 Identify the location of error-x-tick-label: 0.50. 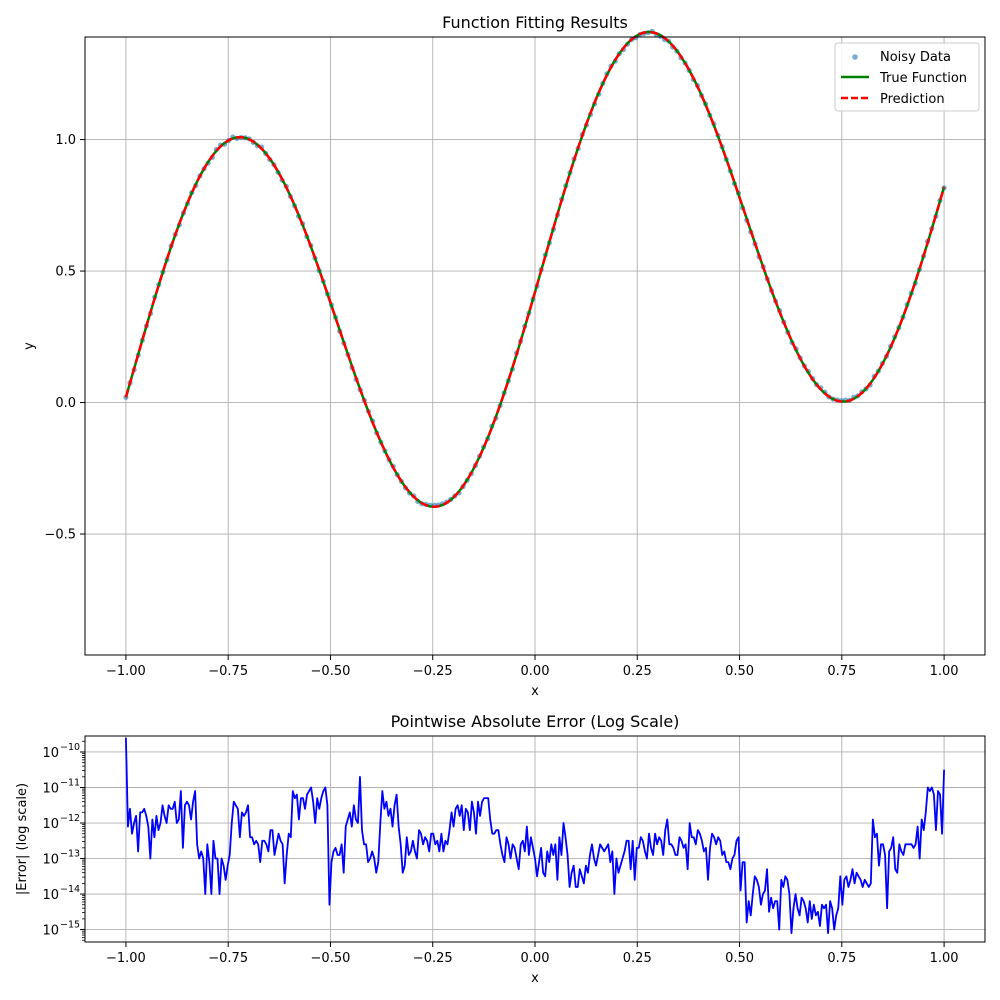
(739, 958).